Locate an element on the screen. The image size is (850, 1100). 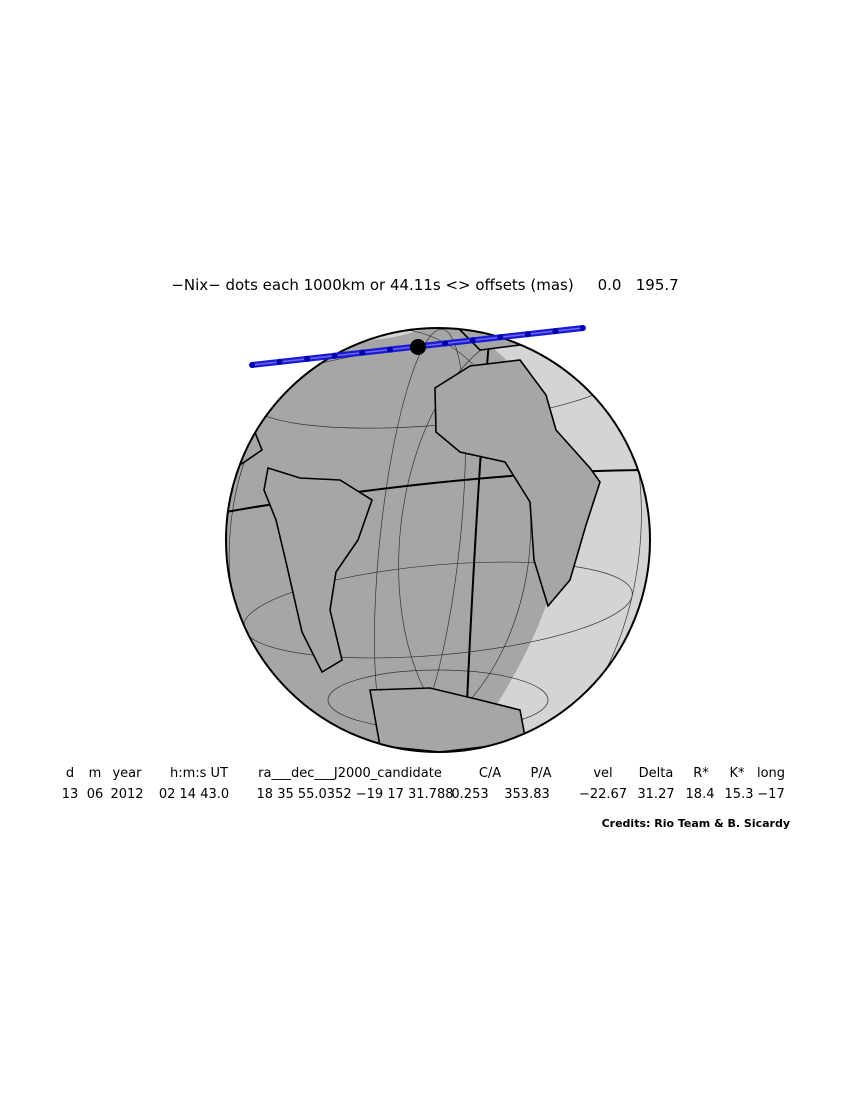
column-header: m is located at coordinates (95, 773).